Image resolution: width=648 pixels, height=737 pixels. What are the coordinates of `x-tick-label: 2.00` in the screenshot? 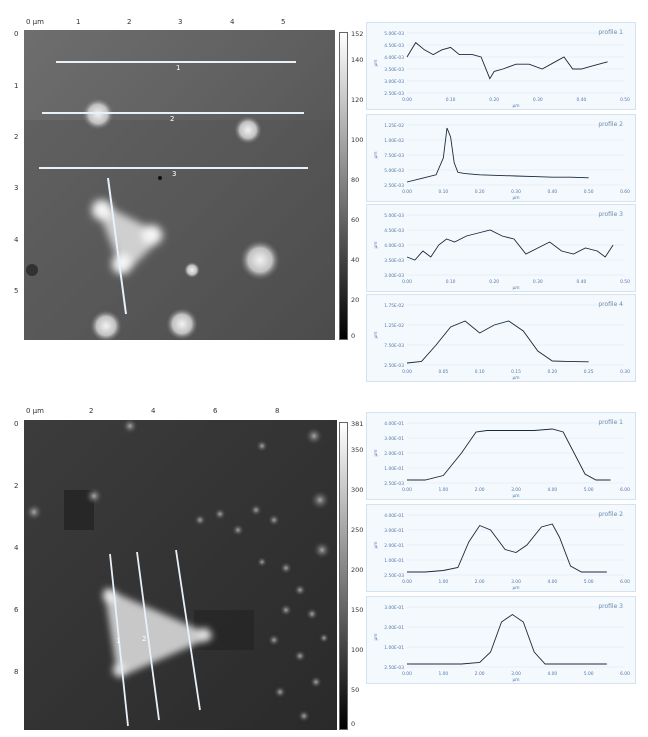 It's located at (480, 490).